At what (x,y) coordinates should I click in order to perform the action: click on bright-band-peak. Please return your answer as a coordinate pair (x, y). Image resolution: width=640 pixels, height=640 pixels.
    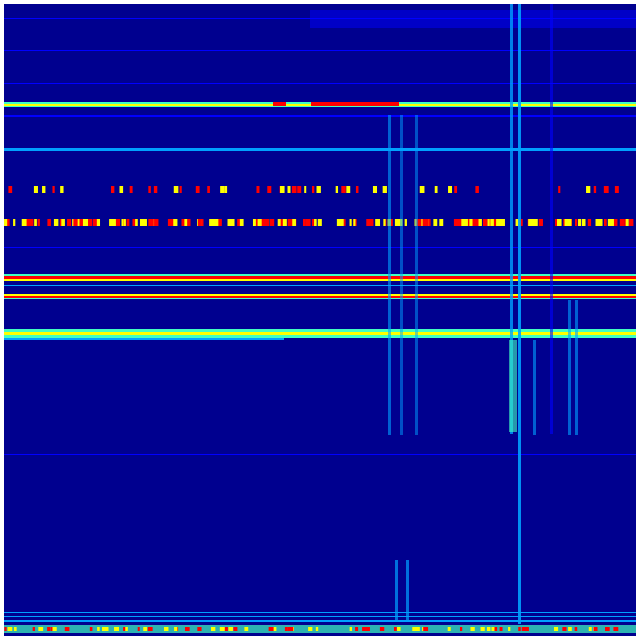
    Looking at the image, I should click on (355, 104).